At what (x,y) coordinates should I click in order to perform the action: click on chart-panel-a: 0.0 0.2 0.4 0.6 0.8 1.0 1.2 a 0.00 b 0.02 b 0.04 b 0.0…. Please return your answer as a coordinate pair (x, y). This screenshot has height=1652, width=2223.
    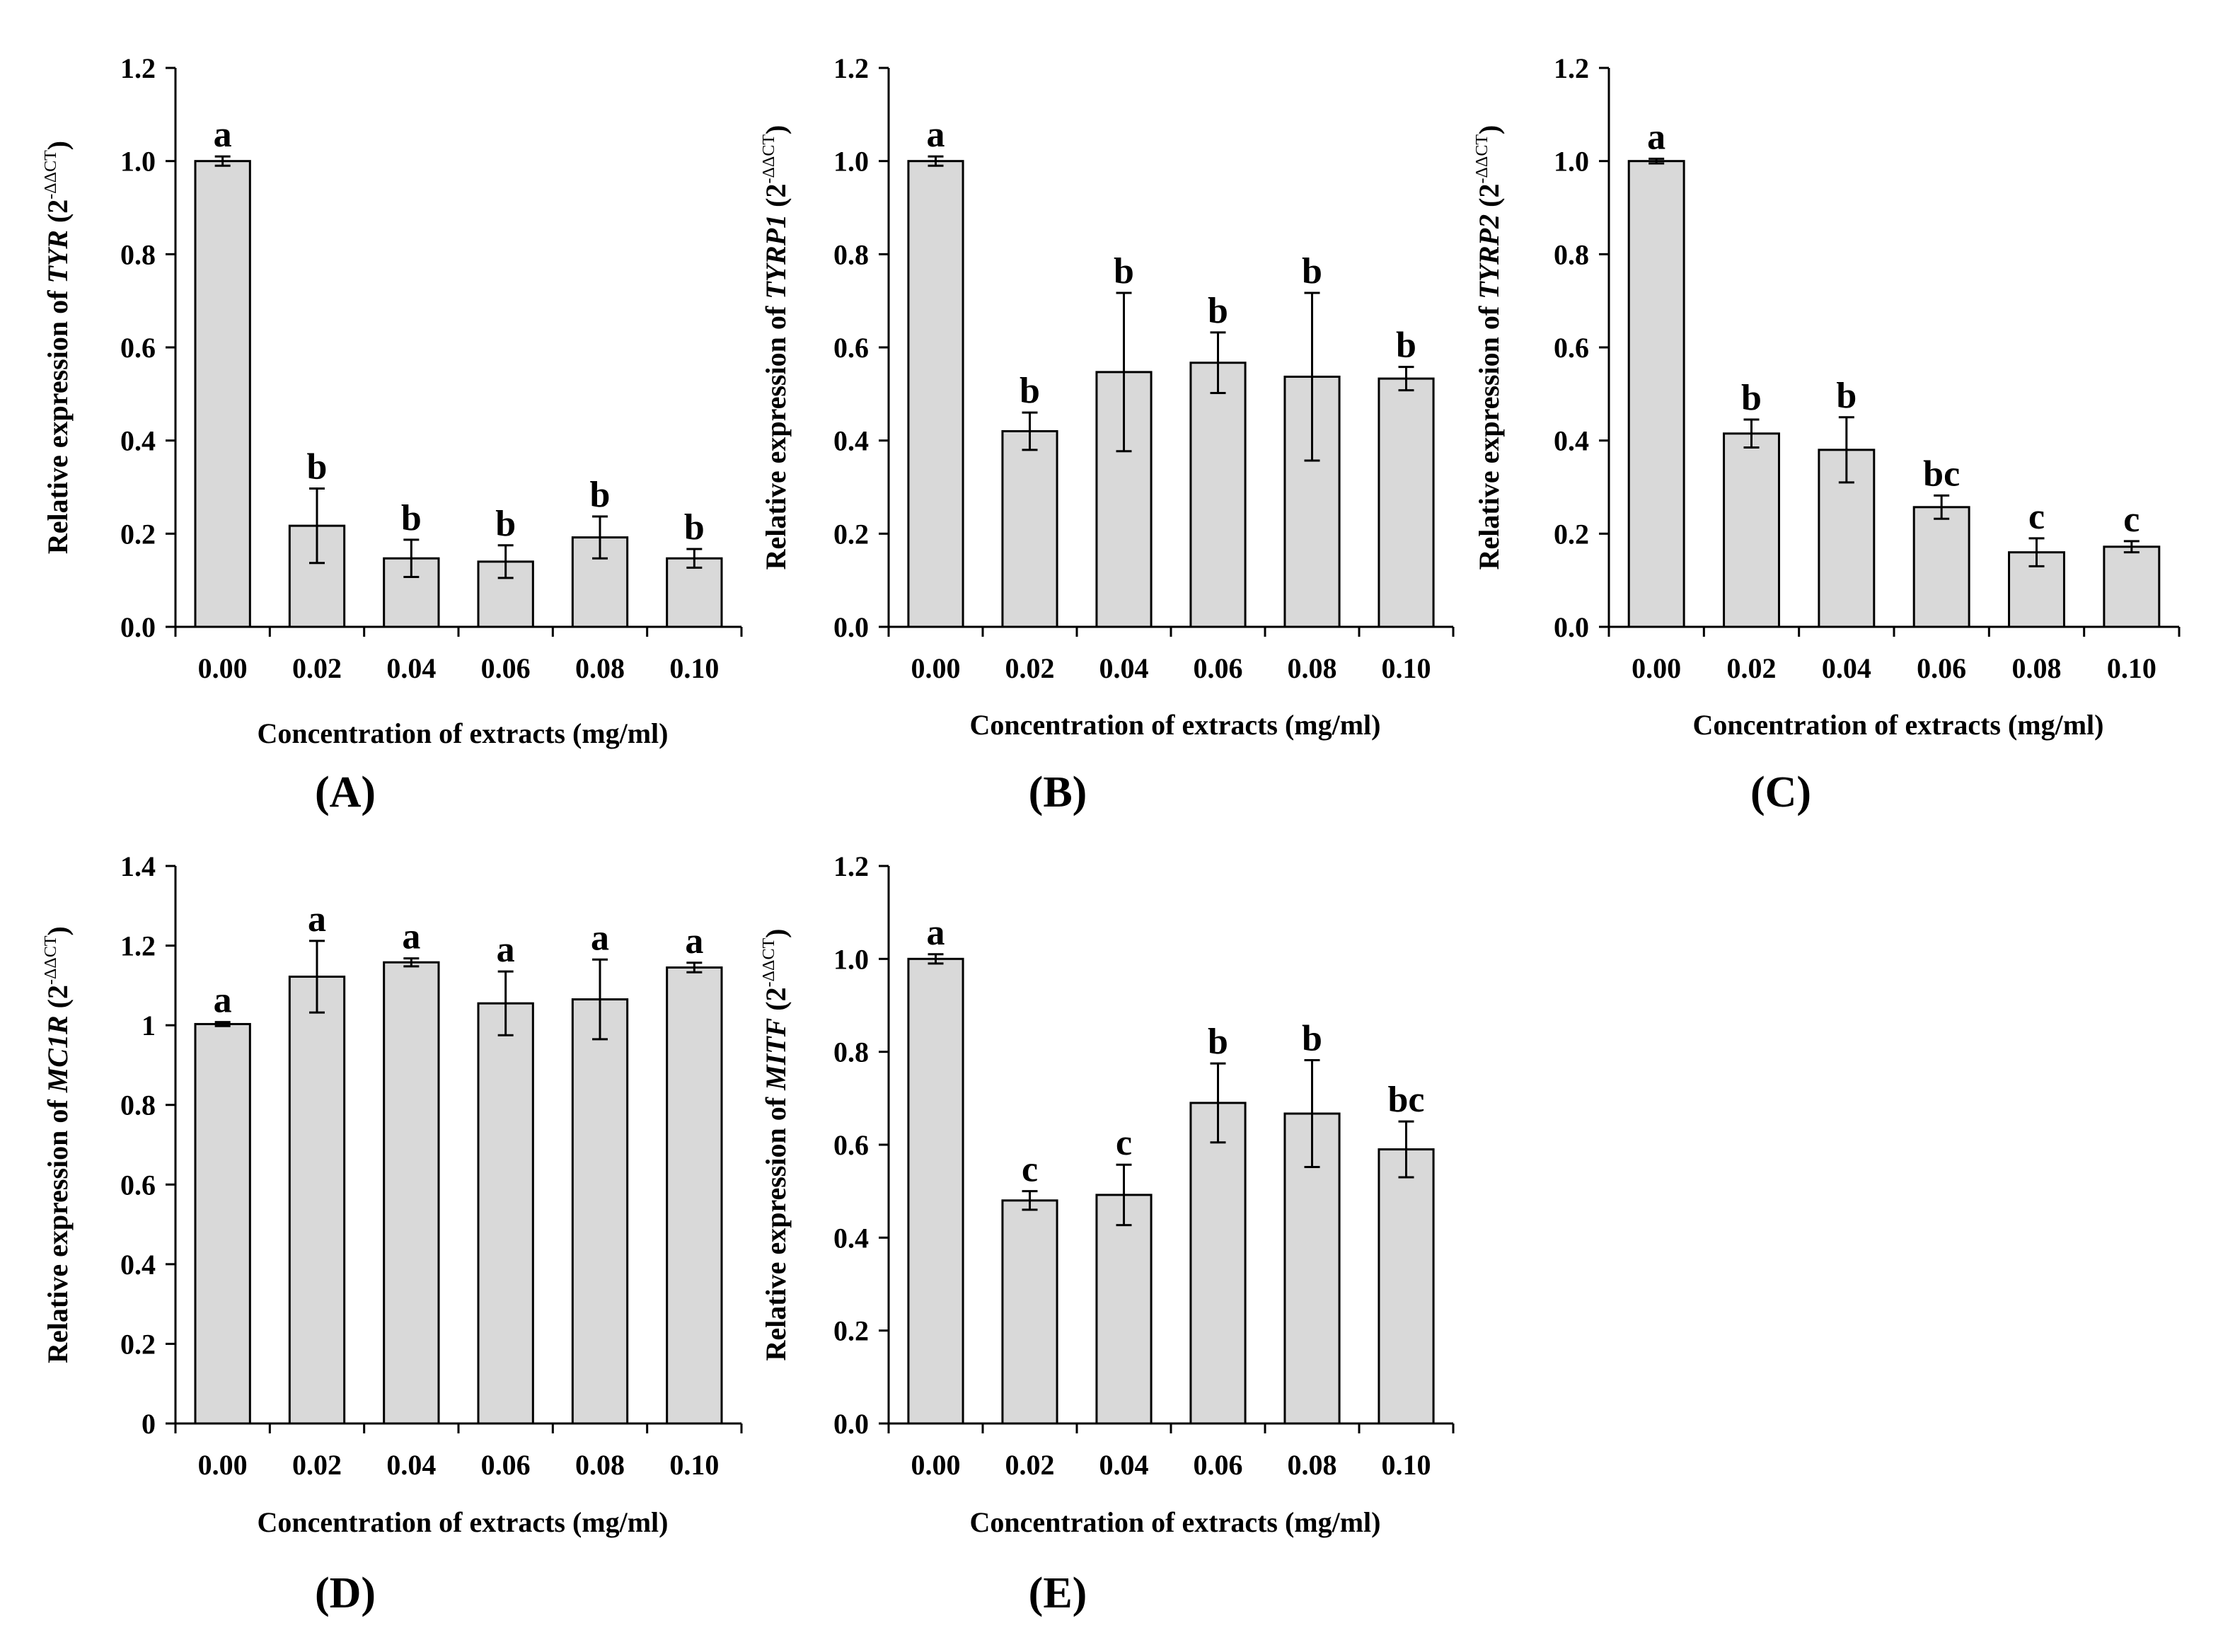
    Looking at the image, I should click on (393, 434).